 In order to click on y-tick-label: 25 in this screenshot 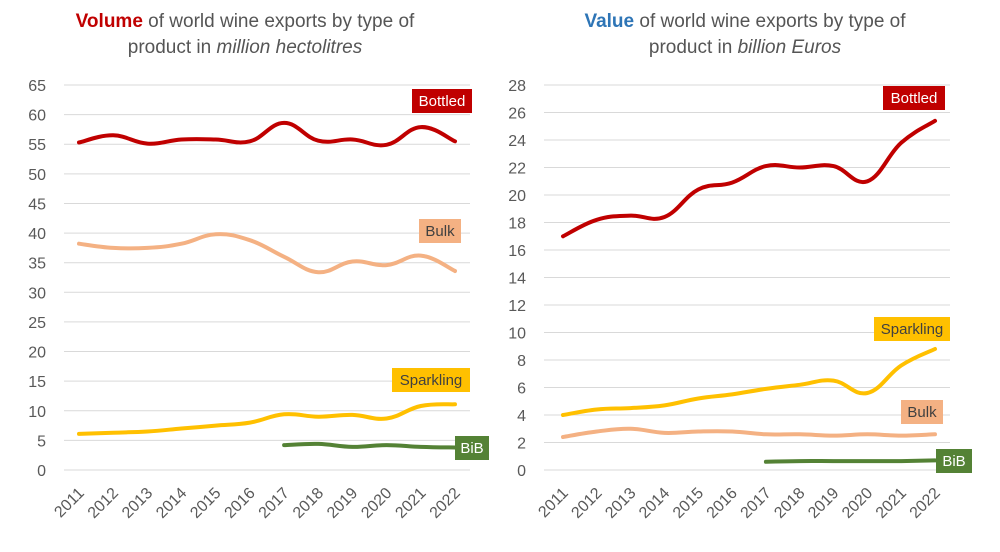, I will do `click(37, 323)`.